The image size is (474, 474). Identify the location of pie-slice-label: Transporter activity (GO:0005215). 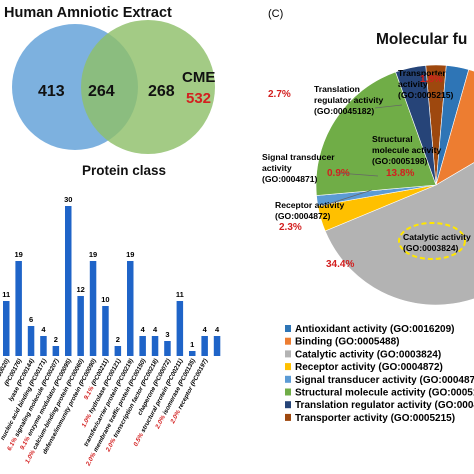
(426, 84).